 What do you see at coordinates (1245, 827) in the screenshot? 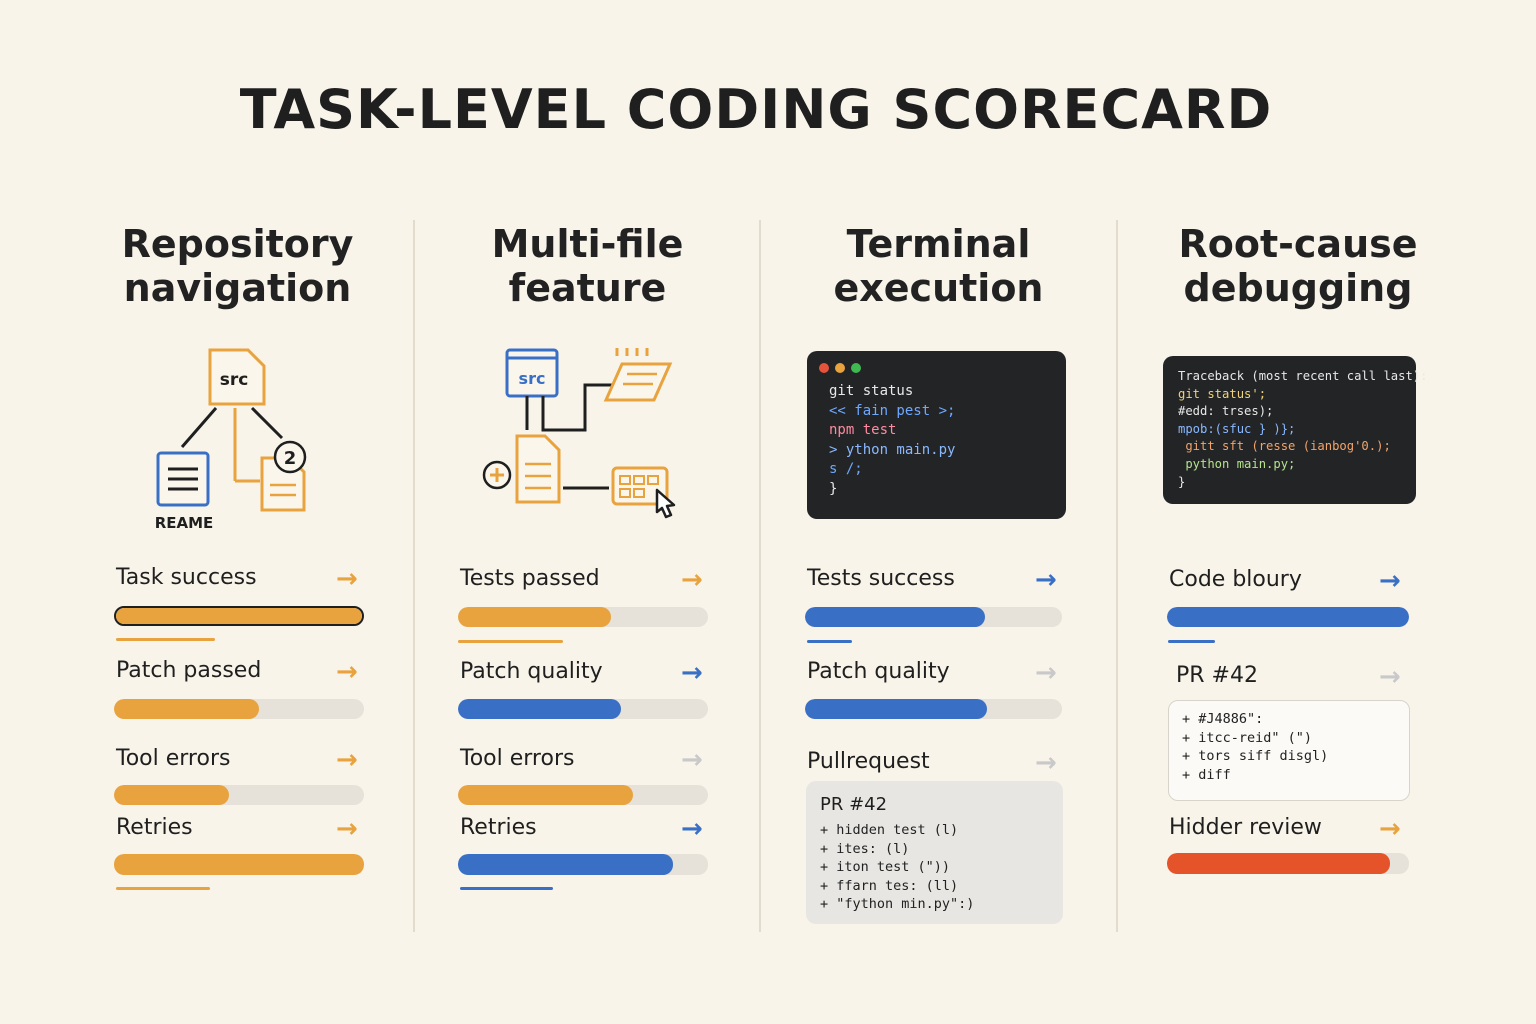
I see `metric-label: Hidder review` at bounding box center [1245, 827].